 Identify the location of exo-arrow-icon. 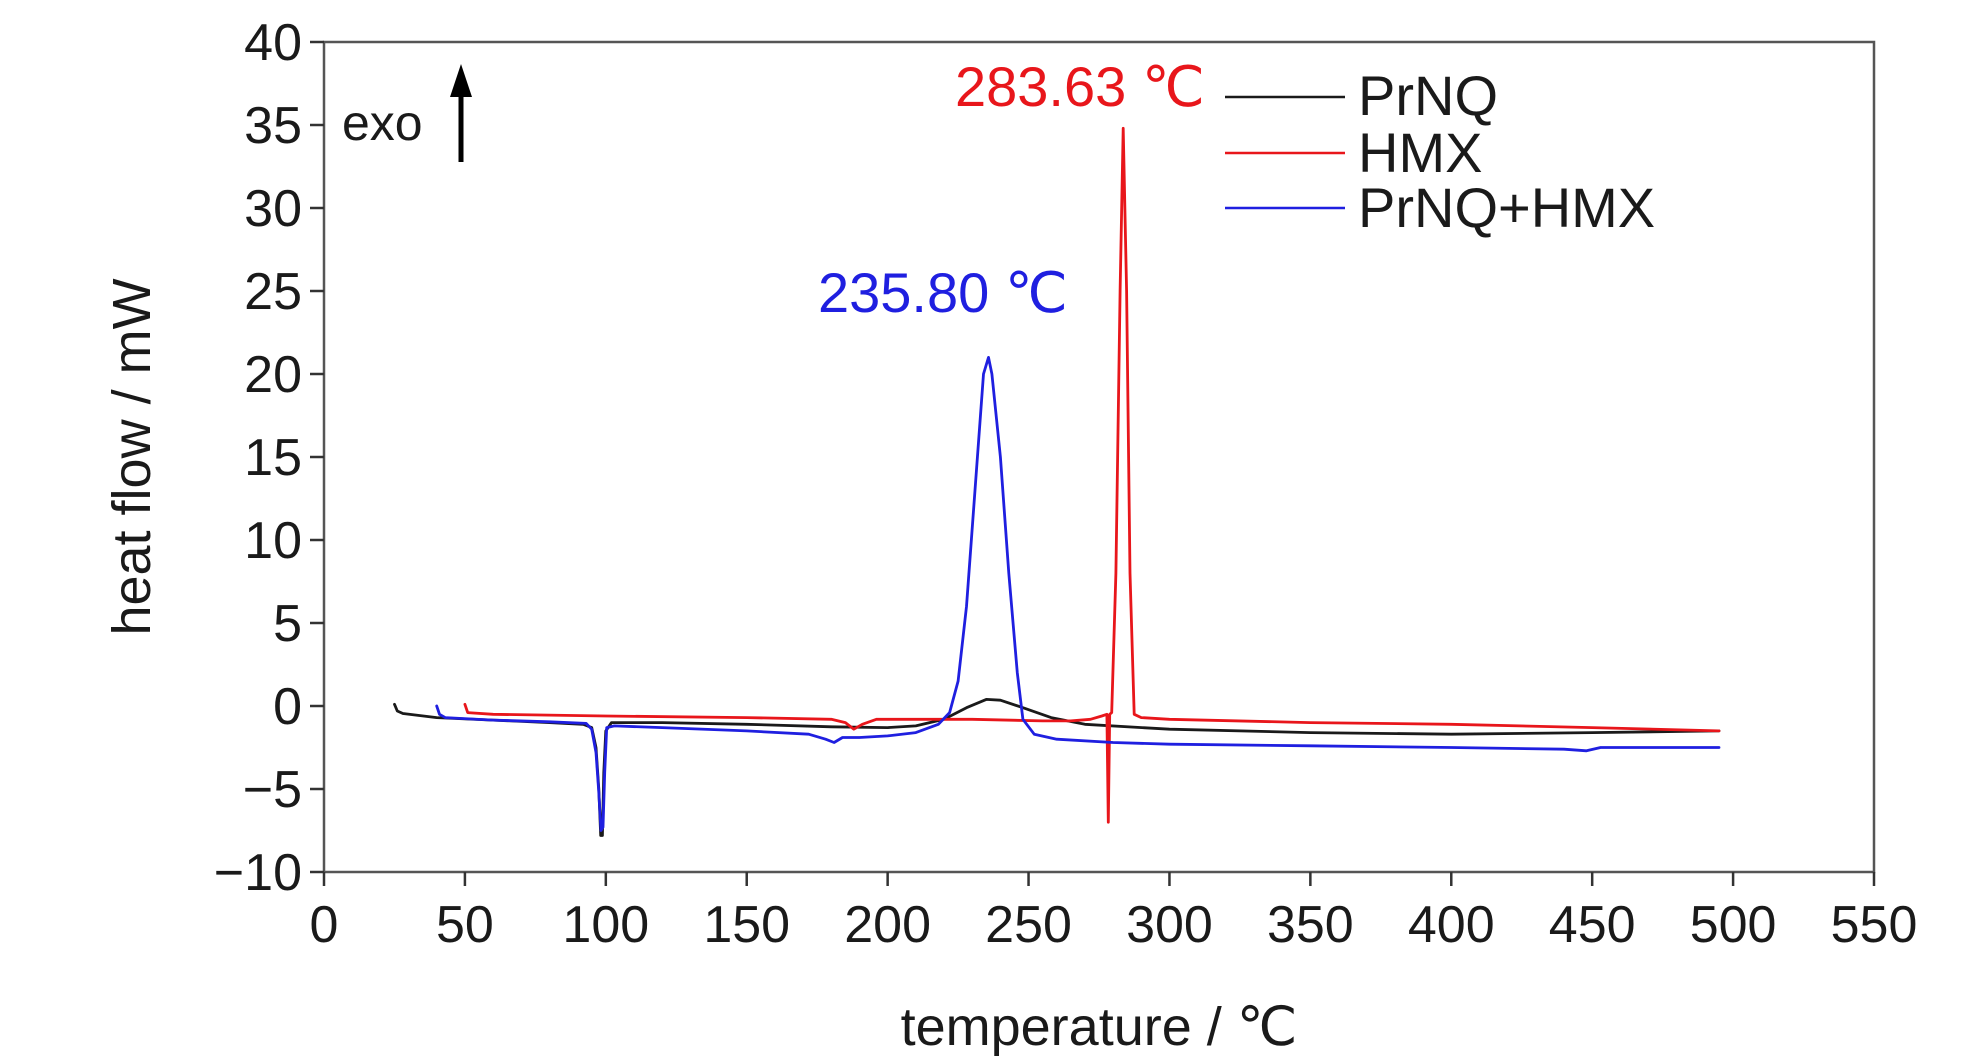
(461, 113).